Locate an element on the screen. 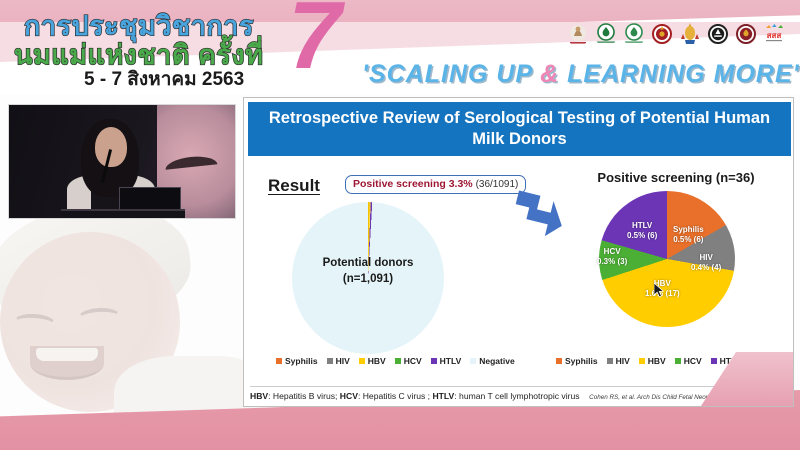 The image size is (800, 450). legend2-swatch-hcv is located at coordinates (677, 361).